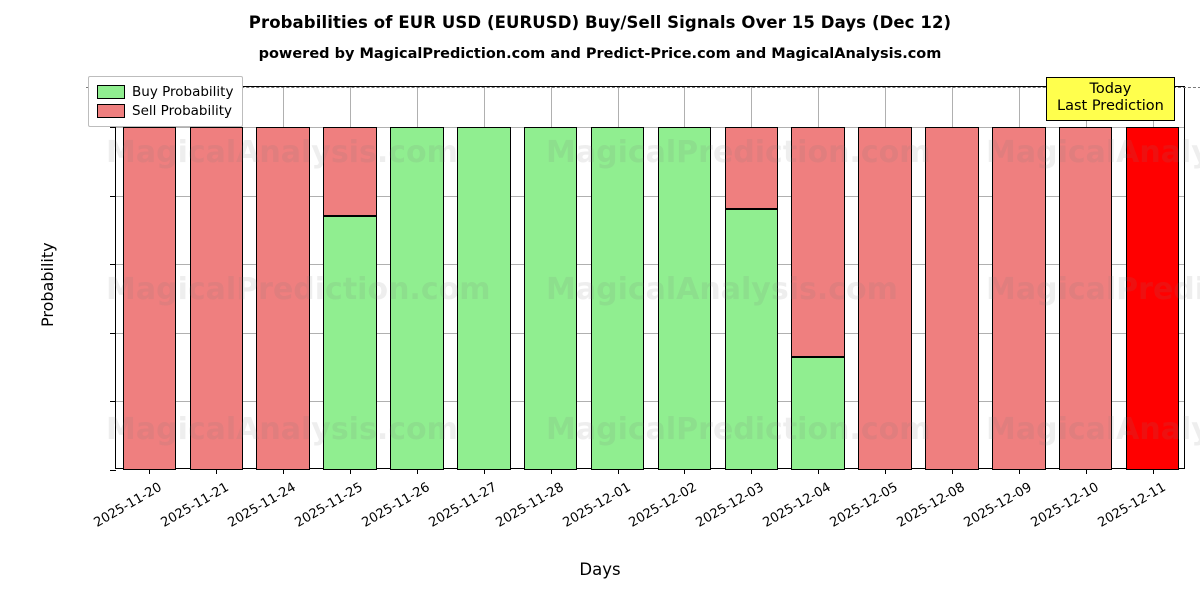  I want to click on chart-legend: Buy Probability Sell Probability, so click(166, 101).